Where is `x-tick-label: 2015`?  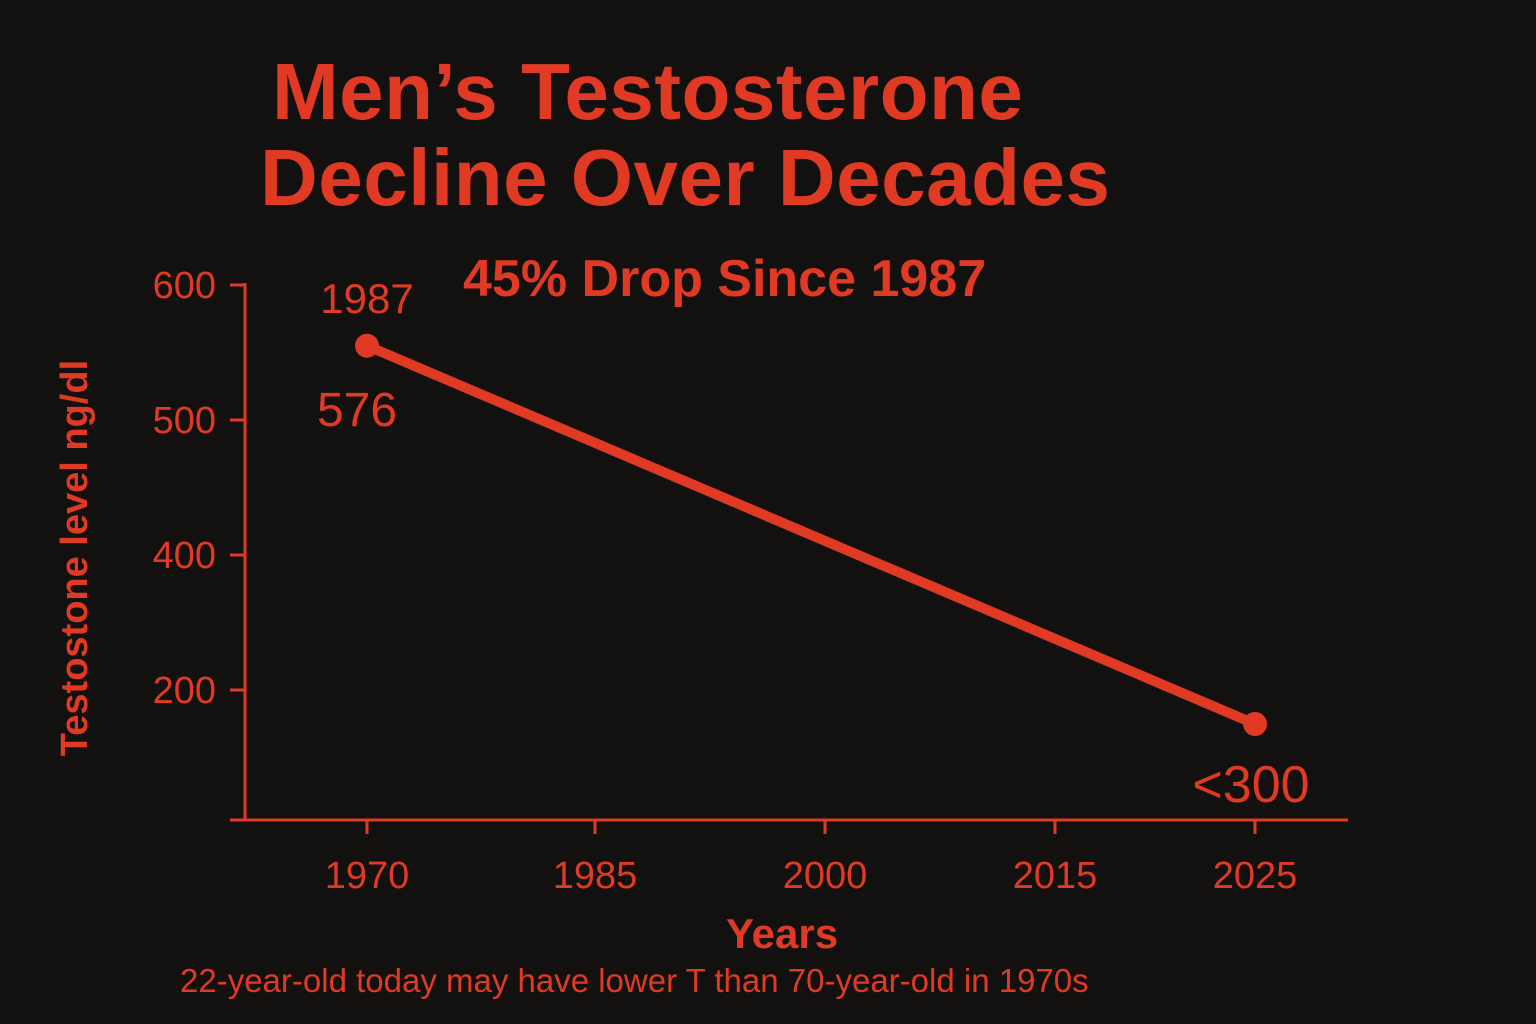 x-tick-label: 2015 is located at coordinates (1055, 876).